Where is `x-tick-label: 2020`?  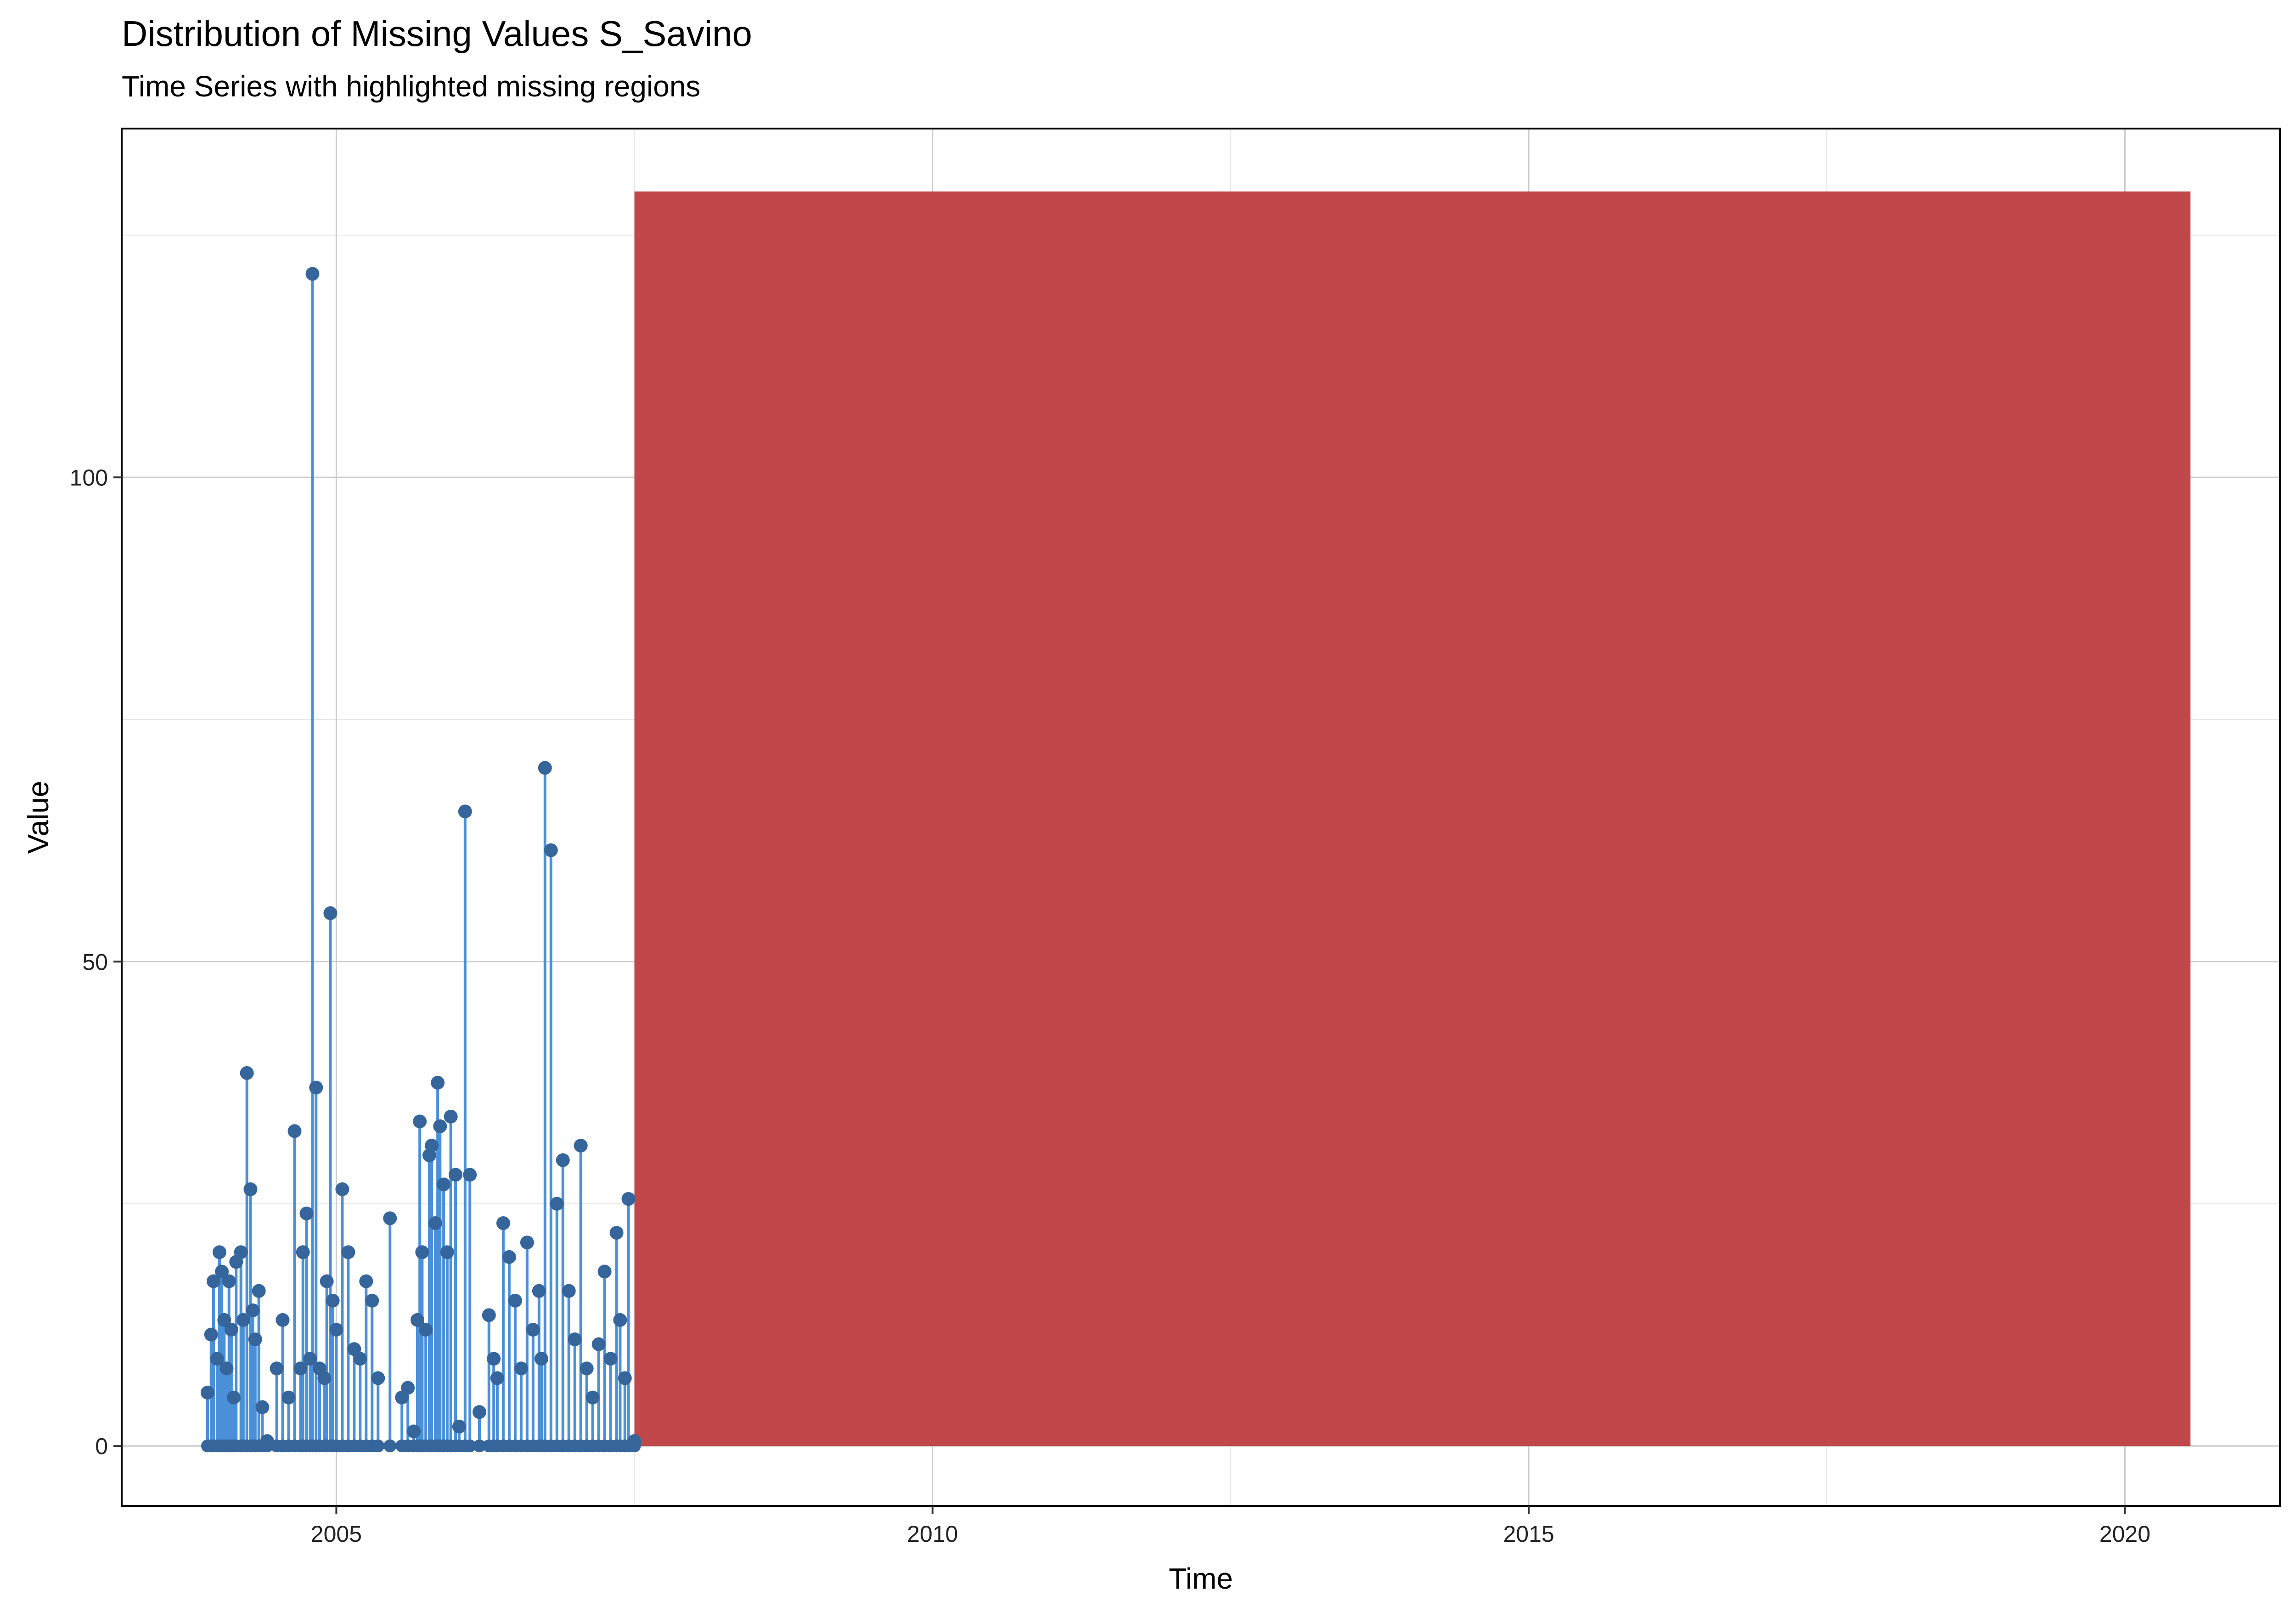
x-tick-label: 2020 is located at coordinates (2124, 1534).